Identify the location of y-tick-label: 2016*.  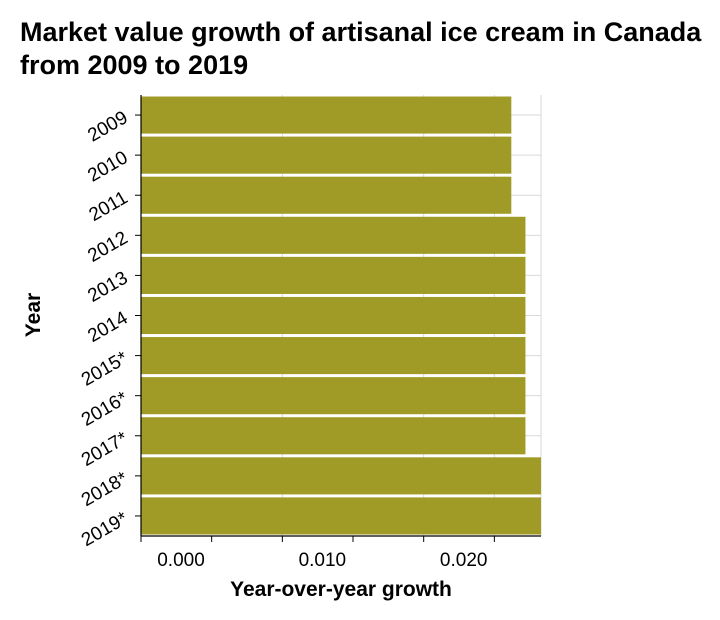
(105, 409).